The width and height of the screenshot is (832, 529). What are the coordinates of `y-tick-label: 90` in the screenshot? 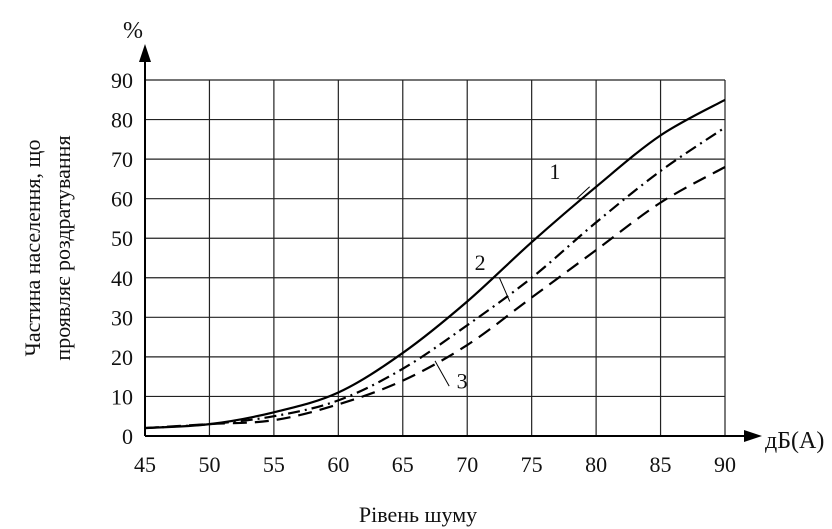 It's located at (122, 80).